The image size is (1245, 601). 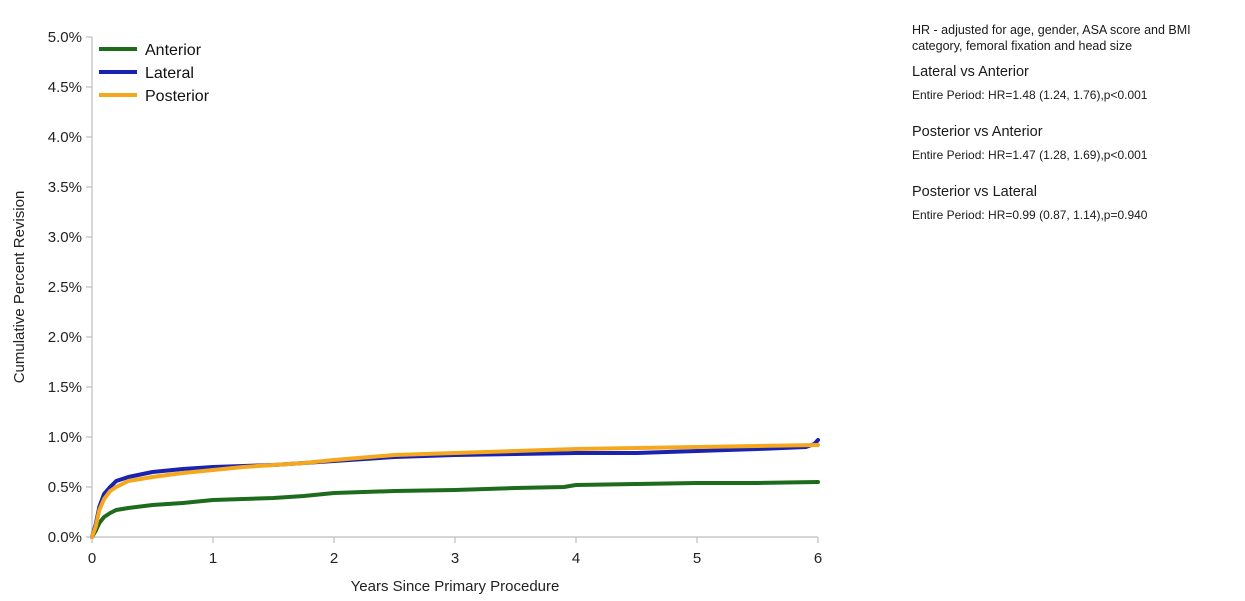 I want to click on legend-label-posterior: Posterior, so click(x=177, y=96).